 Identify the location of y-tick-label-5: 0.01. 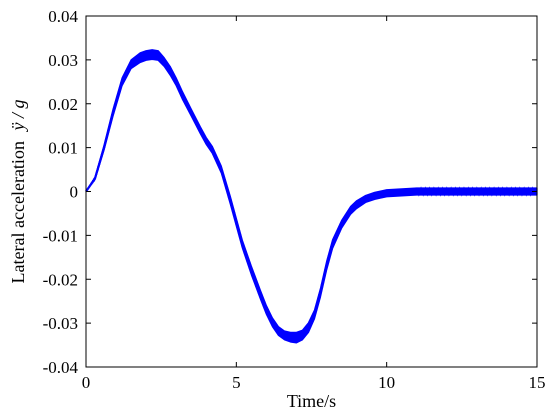
(63, 148).